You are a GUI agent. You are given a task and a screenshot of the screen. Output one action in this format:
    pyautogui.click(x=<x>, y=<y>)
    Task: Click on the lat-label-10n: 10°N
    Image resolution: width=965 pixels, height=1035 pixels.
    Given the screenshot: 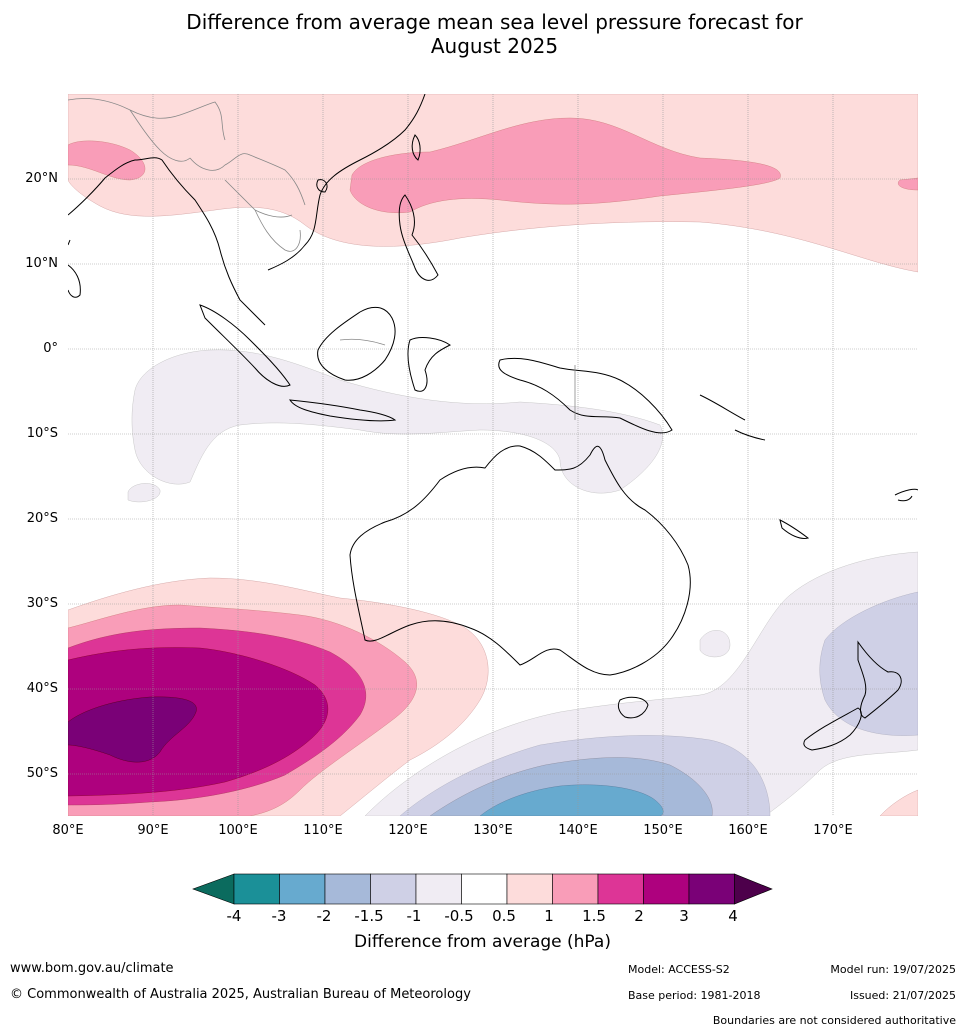 What is the action you would take?
    pyautogui.click(x=41, y=263)
    